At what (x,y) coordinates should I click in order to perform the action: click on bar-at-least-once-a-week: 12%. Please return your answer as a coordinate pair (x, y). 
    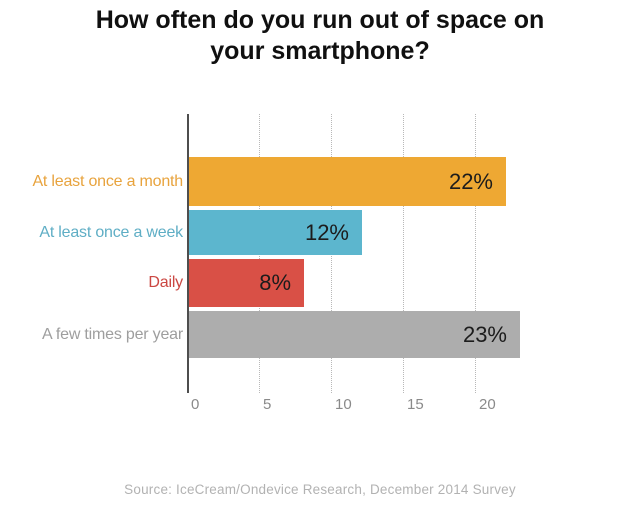
    Looking at the image, I should click on (275, 232).